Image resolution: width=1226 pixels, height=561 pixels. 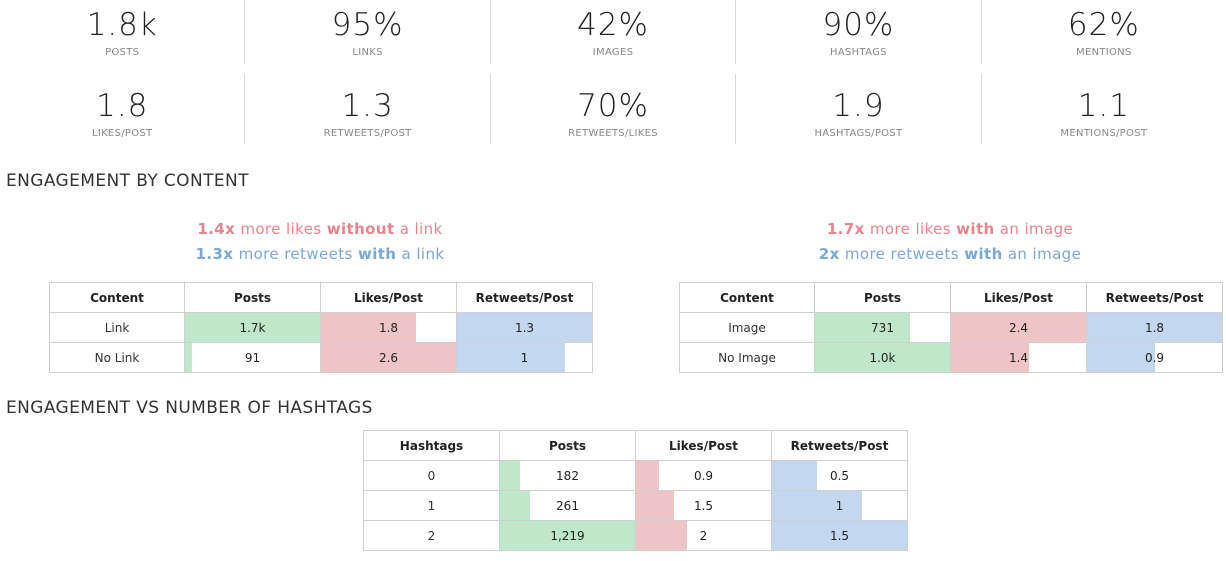 I want to click on posts-value: 1.0k, so click(x=882, y=357).